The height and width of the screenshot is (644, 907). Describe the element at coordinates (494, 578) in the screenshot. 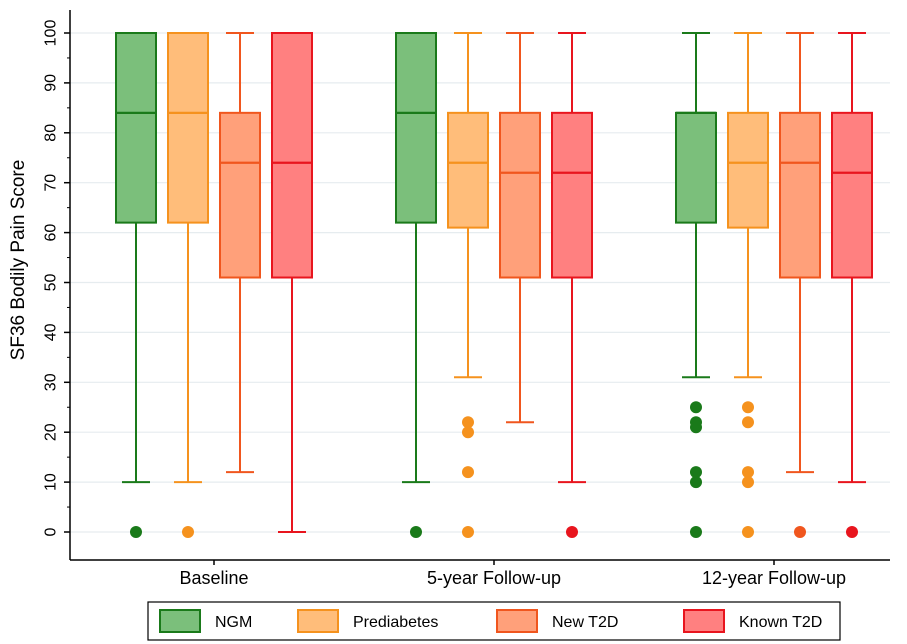

I see `x-category-label: 5-year Follow-up` at that location.